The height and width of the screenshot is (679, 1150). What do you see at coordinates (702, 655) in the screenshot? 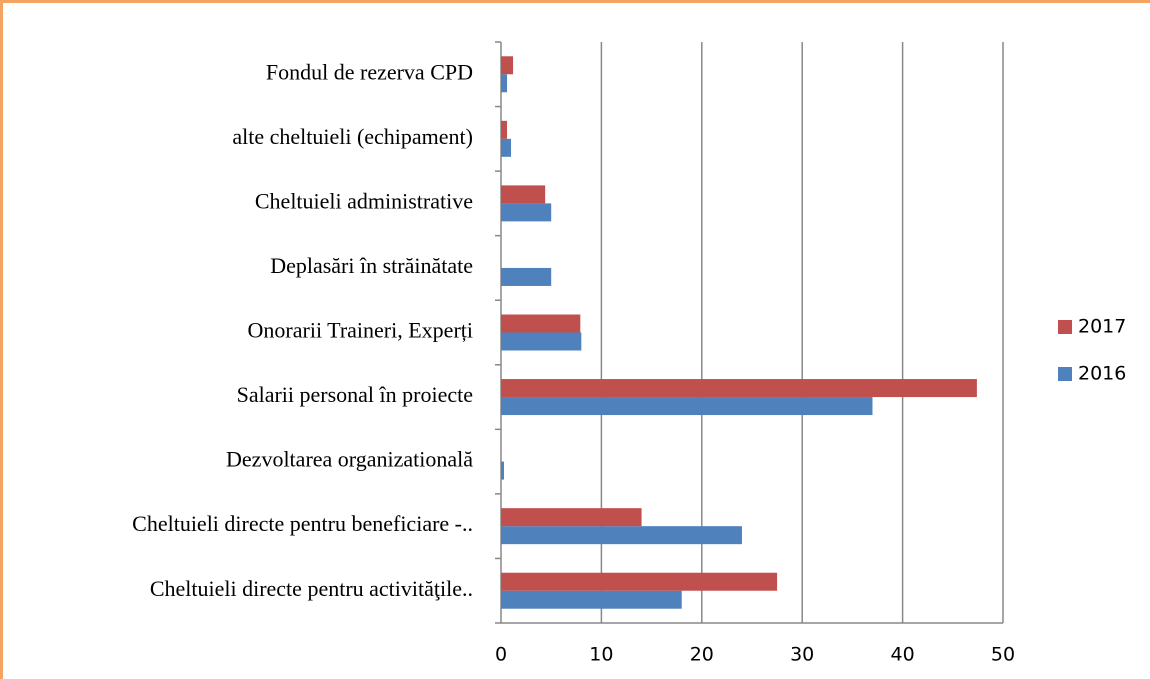
I see `x-tick-label: 20` at bounding box center [702, 655].